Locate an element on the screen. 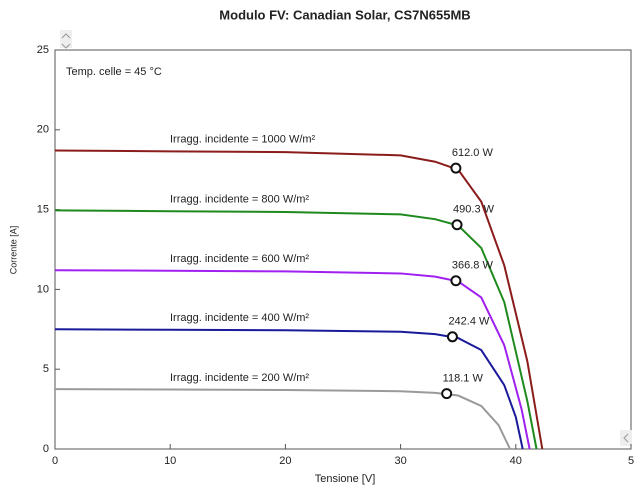  y-tick-label: 20 is located at coordinates (43, 130).